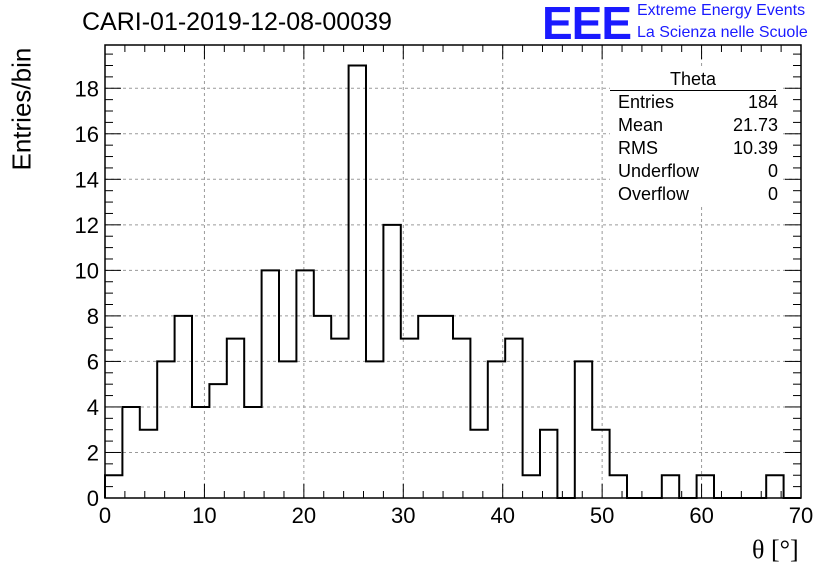  I want to click on stats-row-rms: RMS 10.39, so click(698, 148).